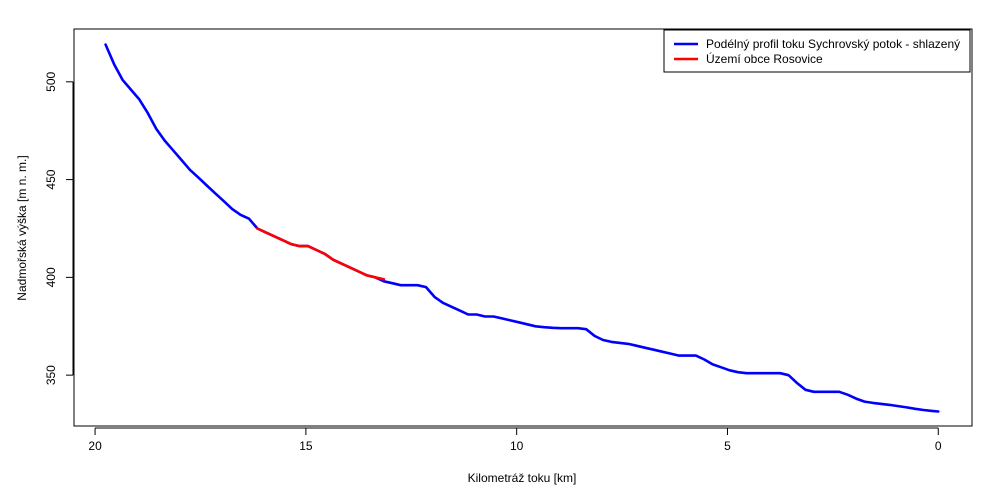 The image size is (1000, 500). What do you see at coordinates (22, 227) in the screenshot?
I see `y-axis-title: Nadmořská výška [m n. m.]` at bounding box center [22, 227].